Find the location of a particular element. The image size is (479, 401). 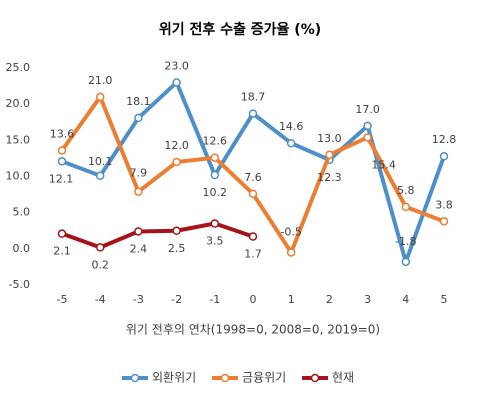

data-label: 1.7 is located at coordinates (253, 254).